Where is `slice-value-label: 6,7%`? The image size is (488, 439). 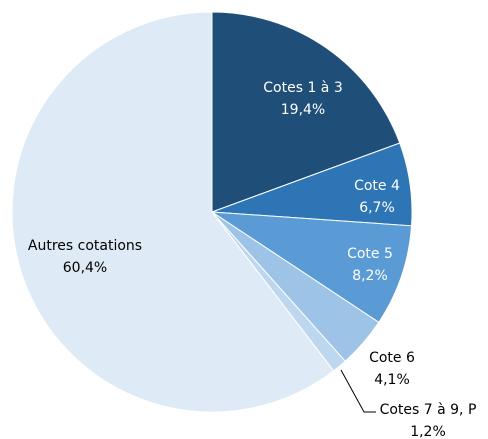 slice-value-label: 6,7% is located at coordinates (377, 208).